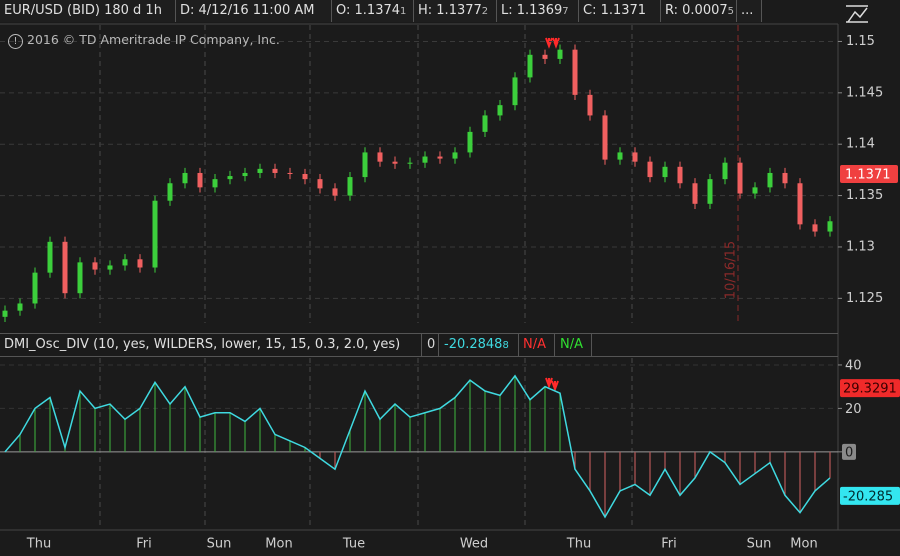 The width and height of the screenshot is (900, 556). I want to click on ohlc-box: C: 1.1371, so click(620, 11).